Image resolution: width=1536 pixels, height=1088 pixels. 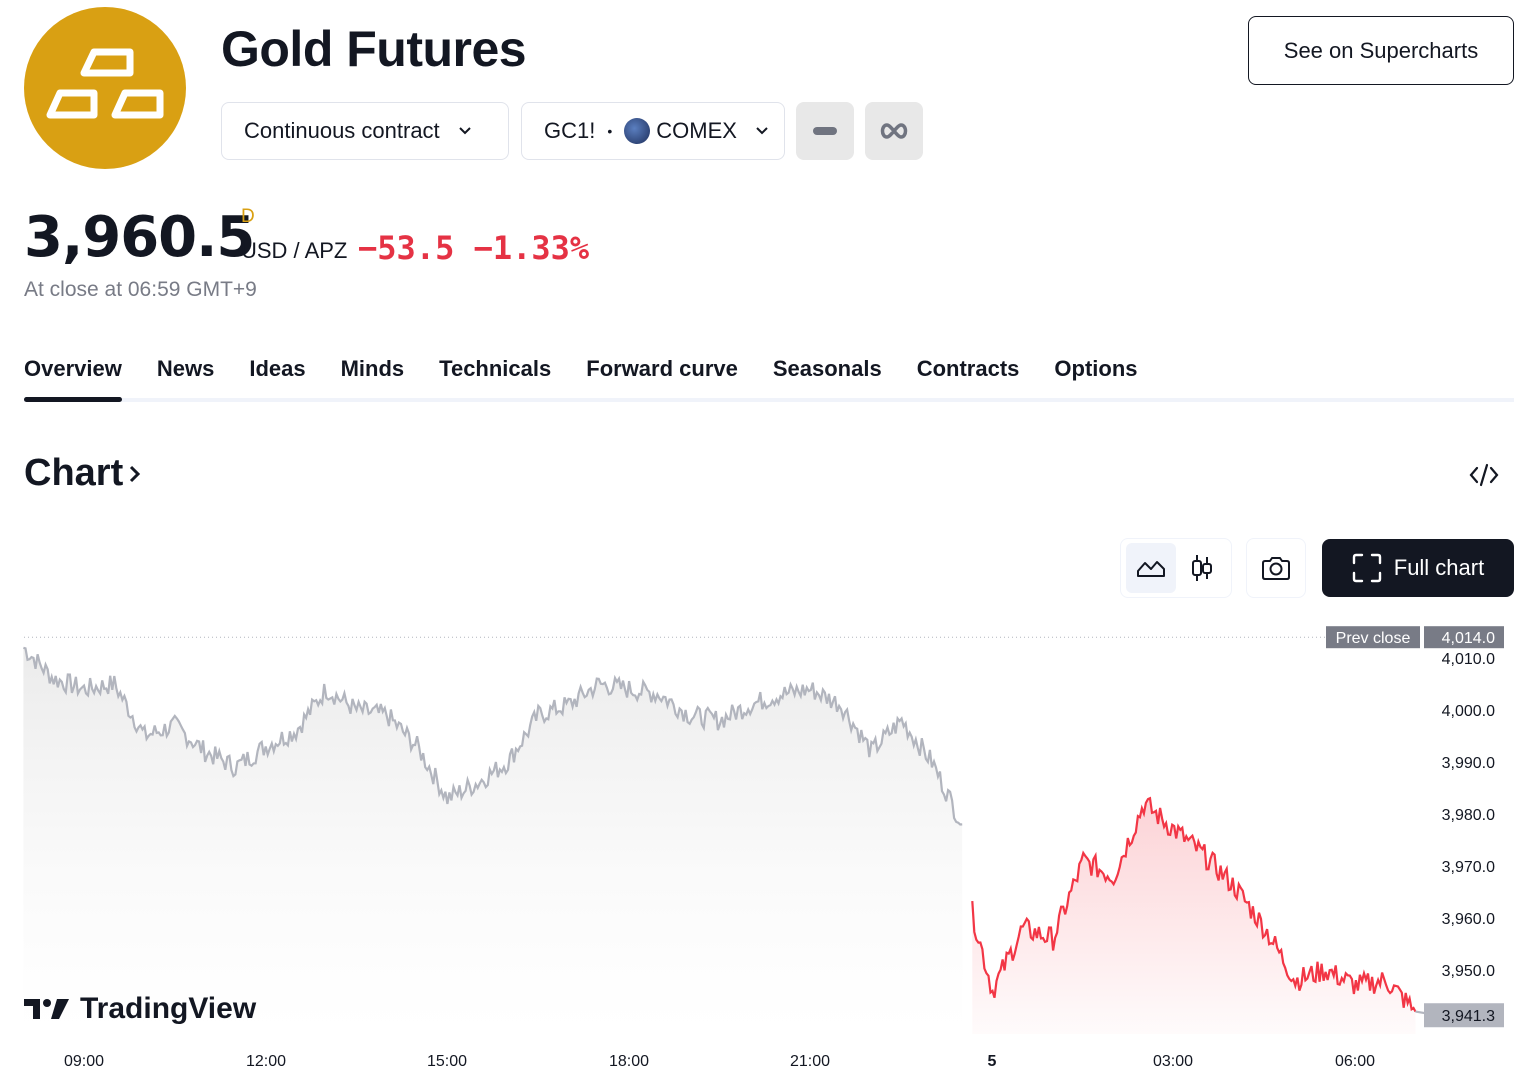 What do you see at coordinates (1468, 971) in the screenshot?
I see `y-tick-label: 3,950.0` at bounding box center [1468, 971].